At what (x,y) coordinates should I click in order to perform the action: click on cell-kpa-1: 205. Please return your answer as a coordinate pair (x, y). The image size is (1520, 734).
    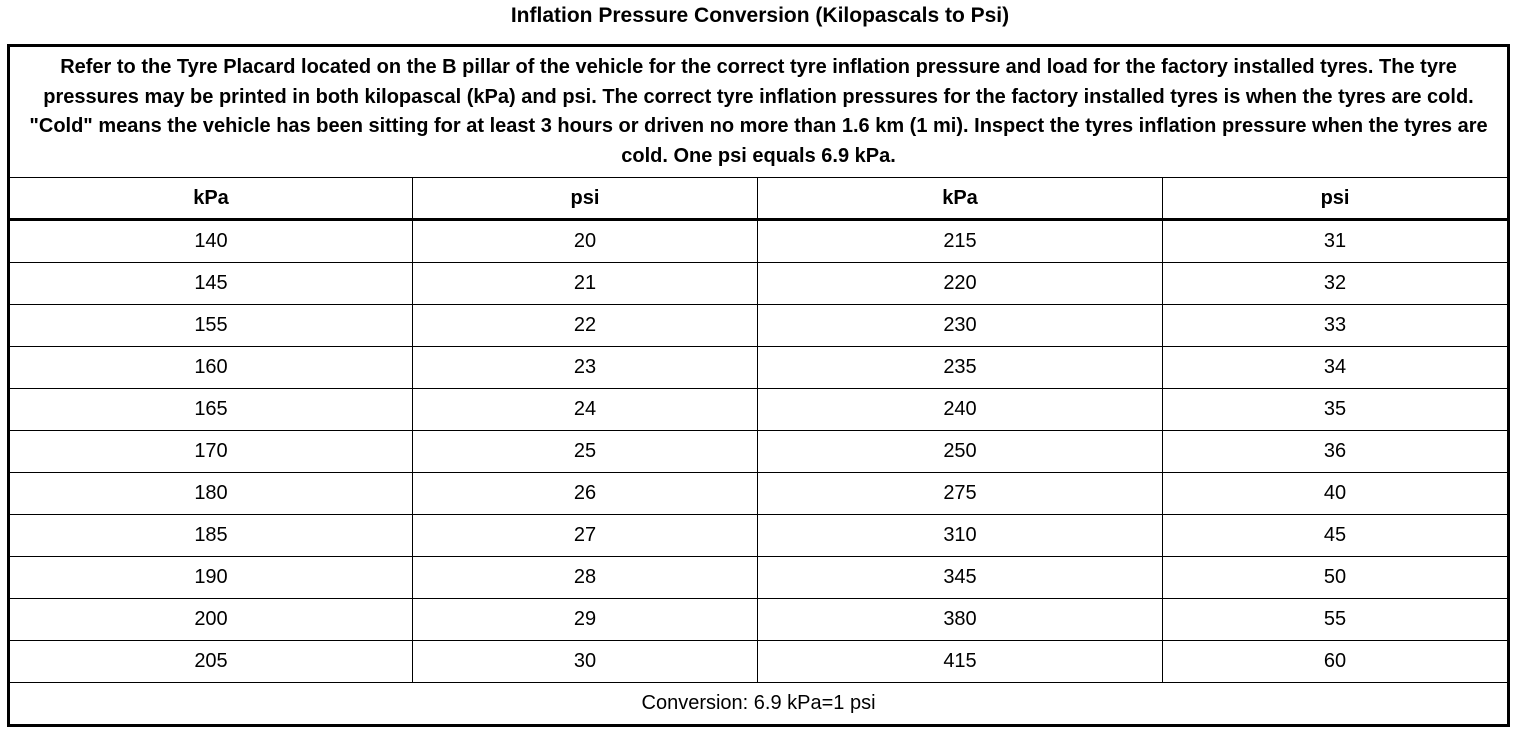
    Looking at the image, I should click on (210, 661).